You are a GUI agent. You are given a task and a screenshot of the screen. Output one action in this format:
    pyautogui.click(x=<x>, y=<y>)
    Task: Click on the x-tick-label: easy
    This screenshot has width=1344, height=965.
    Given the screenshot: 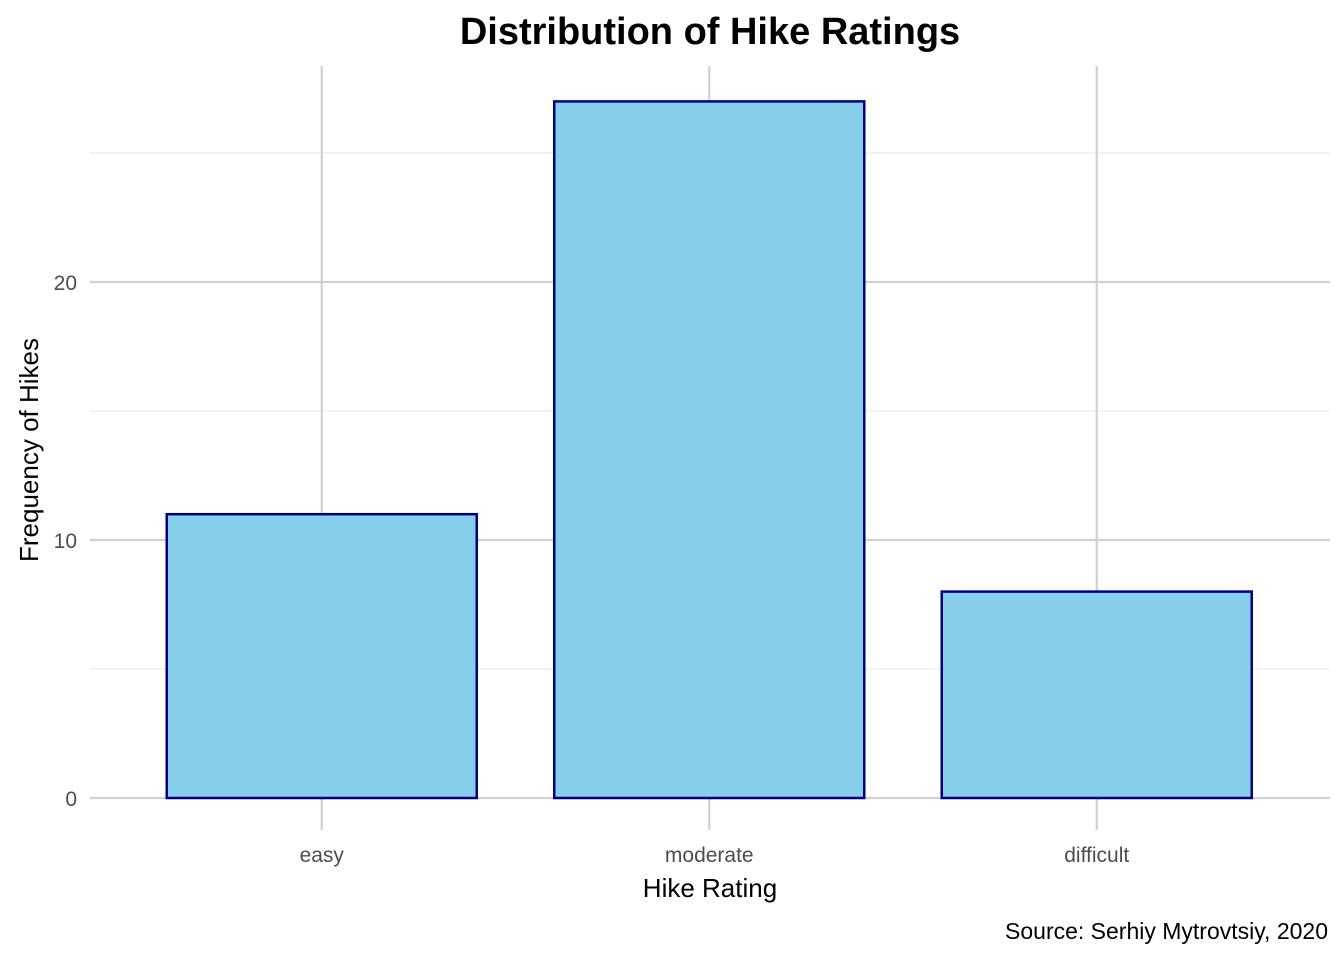 What is the action you would take?
    pyautogui.click(x=322, y=855)
    